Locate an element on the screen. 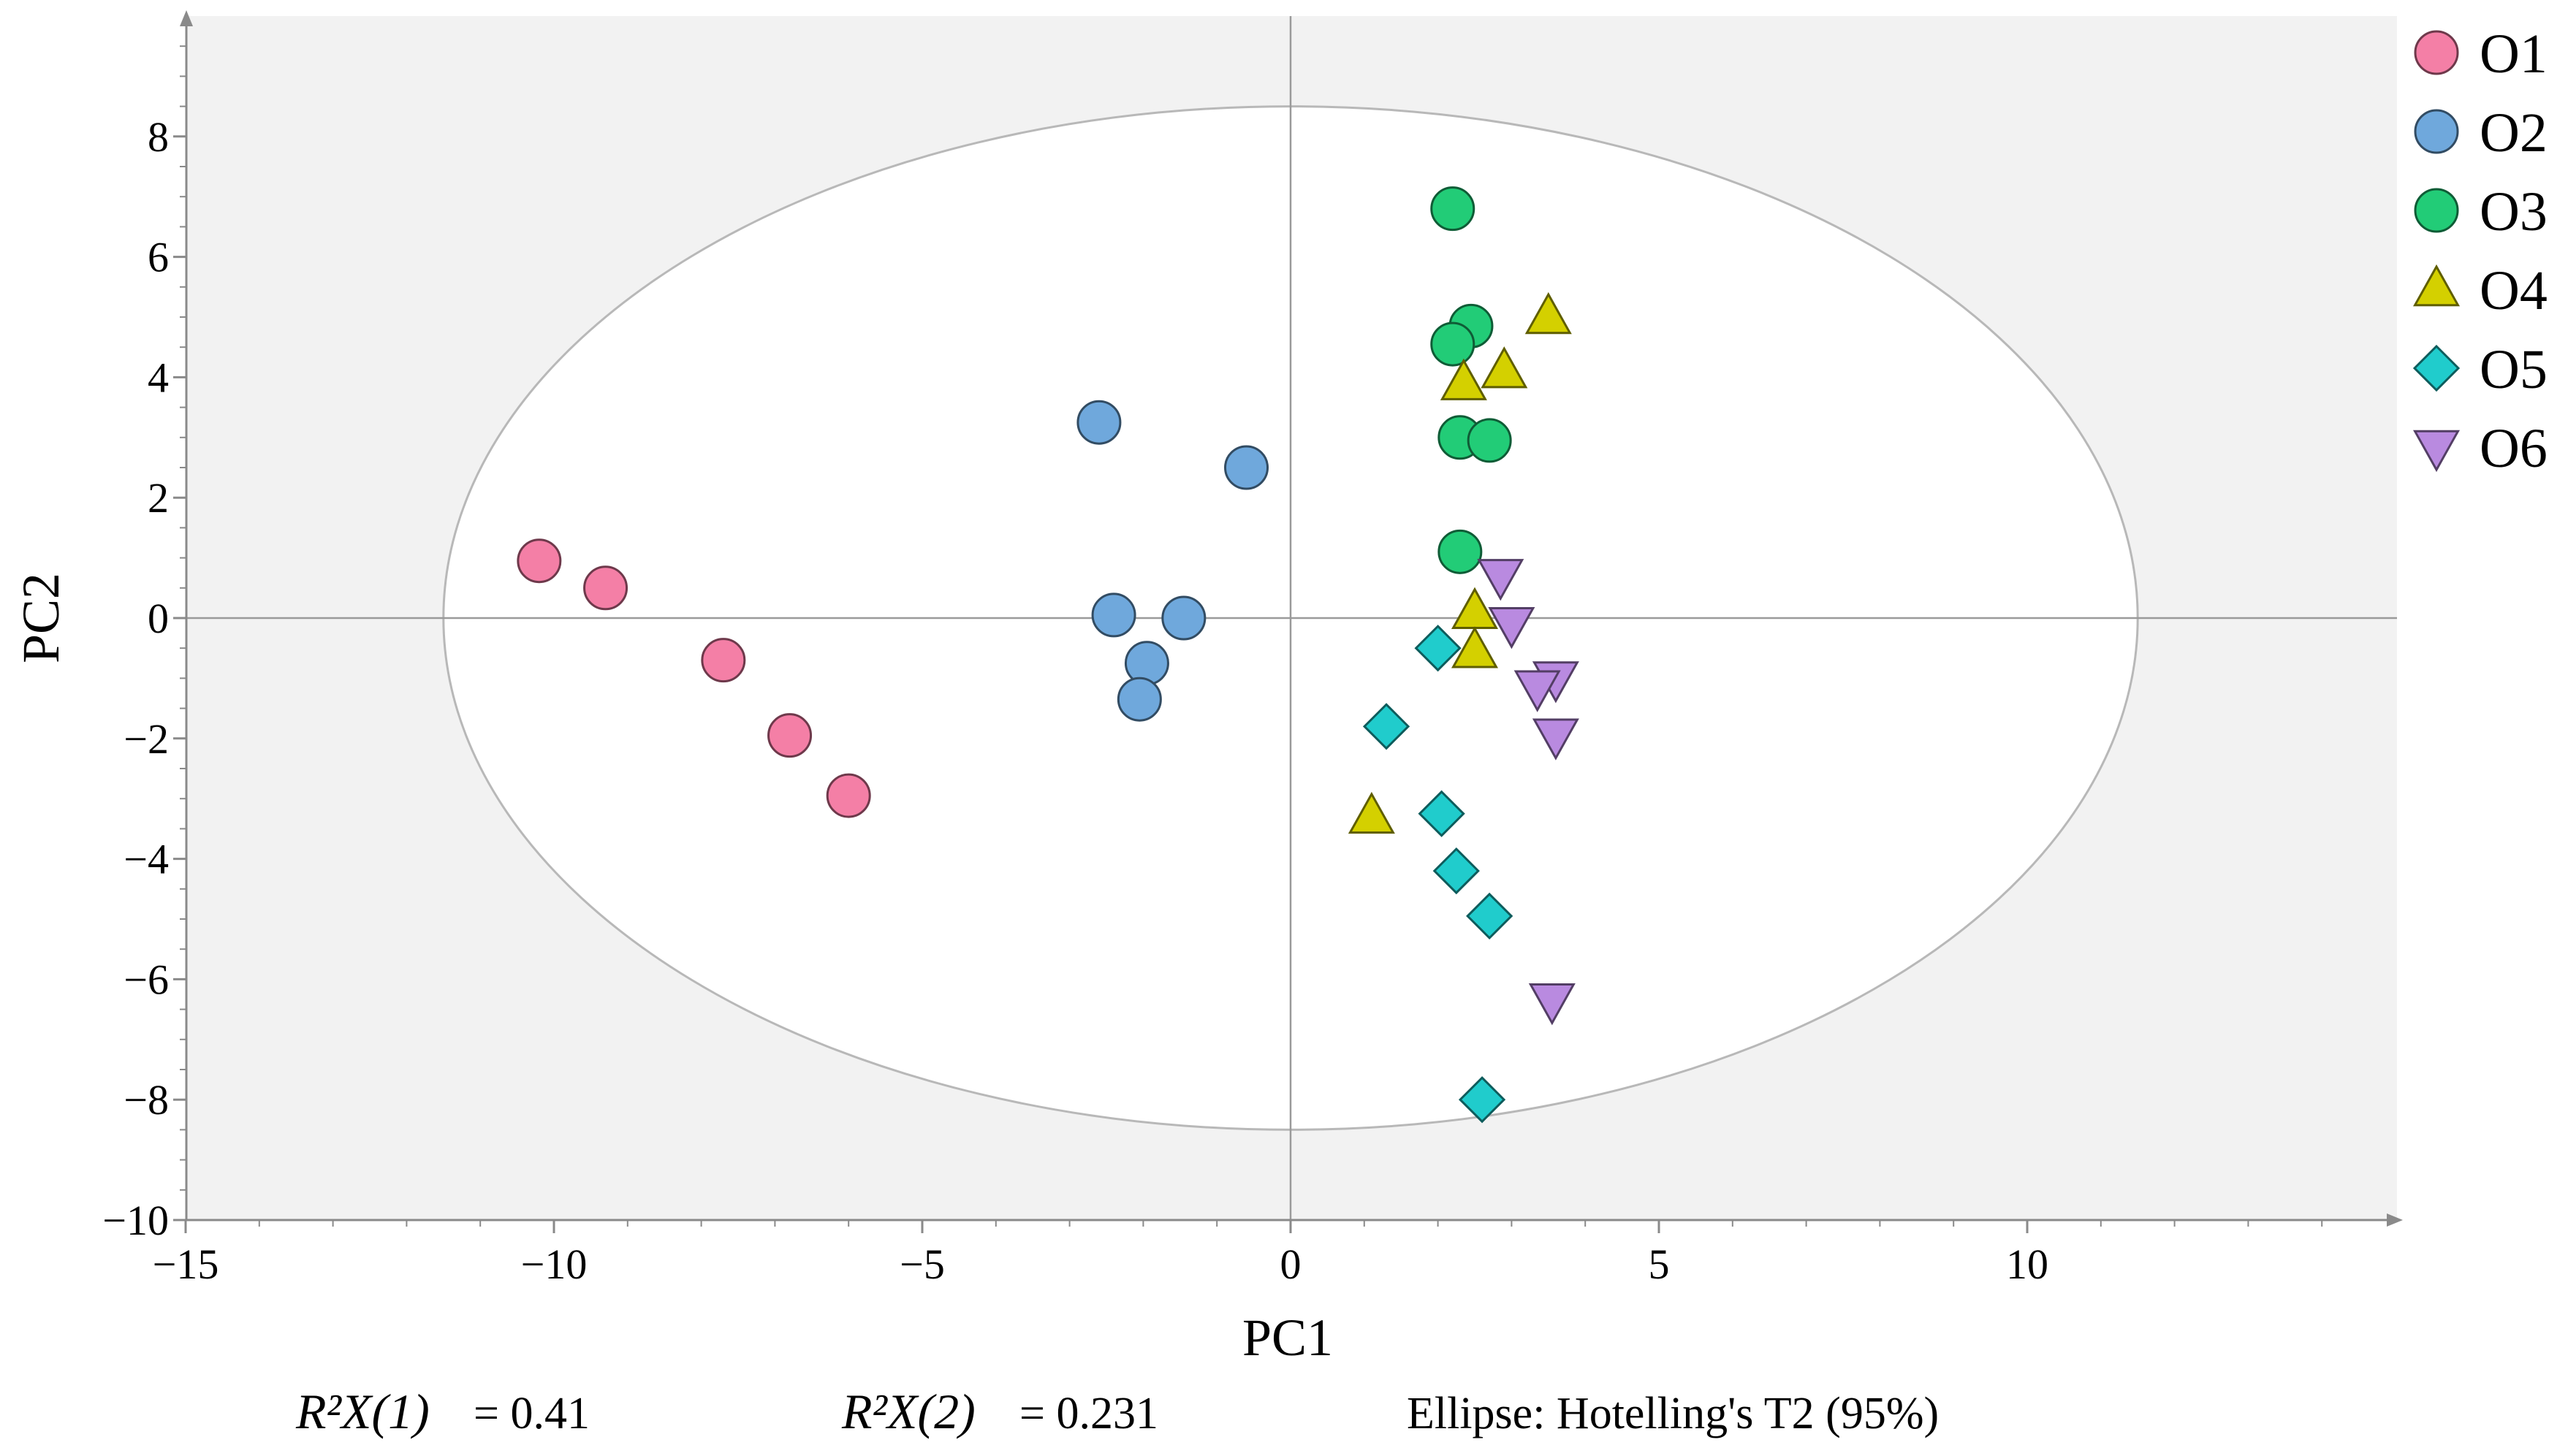 This screenshot has height=1456, width=2568. legend-label-o6: O6 is located at coordinates (2514, 448).